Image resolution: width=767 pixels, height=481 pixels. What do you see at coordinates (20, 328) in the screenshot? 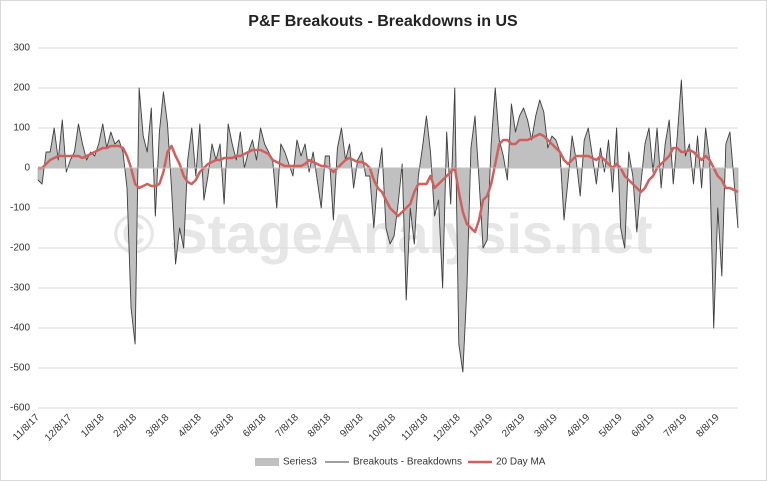
I see `y-tick-label: -400` at bounding box center [20, 328].